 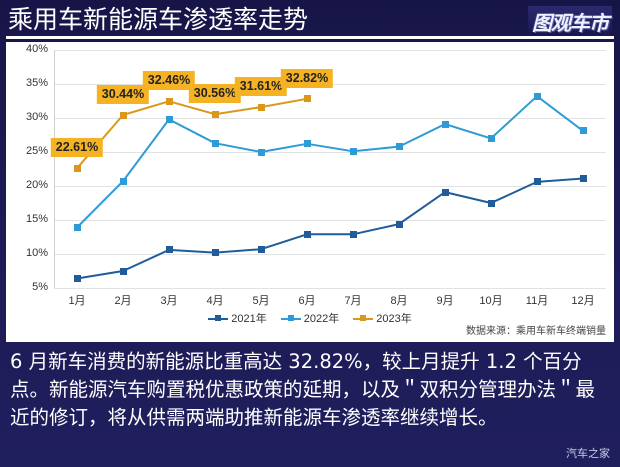 I want to click on legend-item-2021年: 2021年, so click(x=237, y=318).